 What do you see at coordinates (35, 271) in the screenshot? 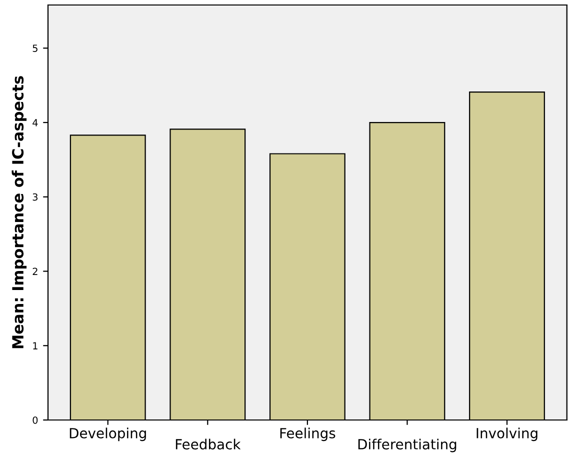
I see `y-tick-label: 2` at bounding box center [35, 271].